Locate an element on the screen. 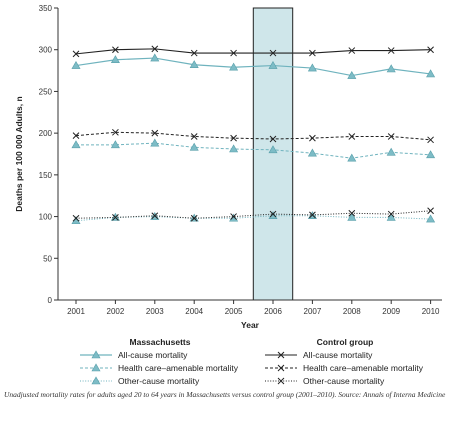  point-control-group-health-care-amenable-mortality-2007 is located at coordinates (312, 138).